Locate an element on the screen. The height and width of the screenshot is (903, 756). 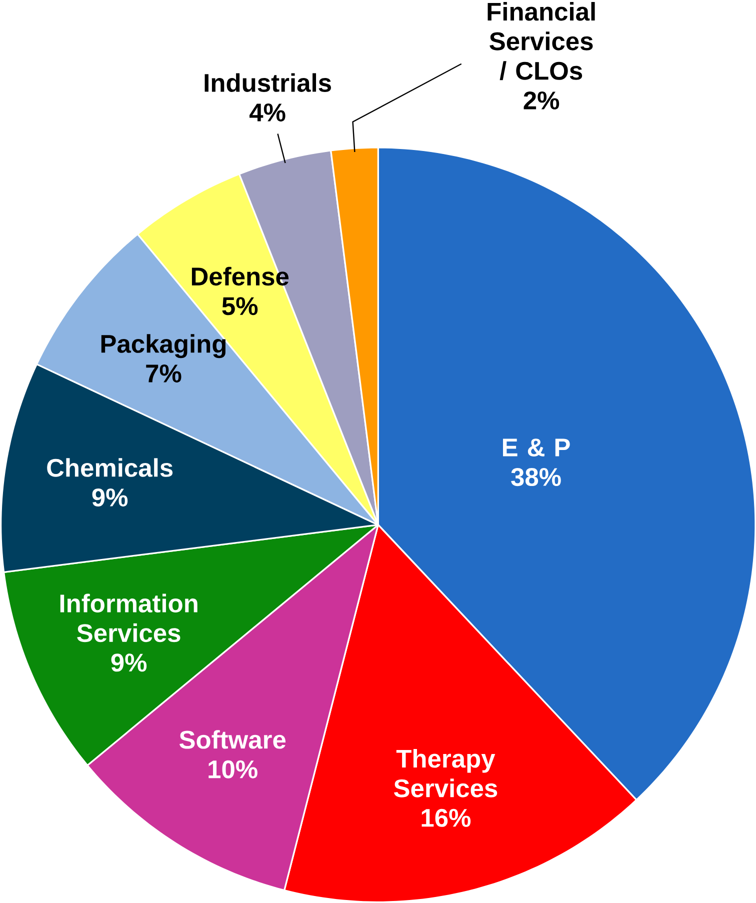
data-label: 5% is located at coordinates (240, 306).